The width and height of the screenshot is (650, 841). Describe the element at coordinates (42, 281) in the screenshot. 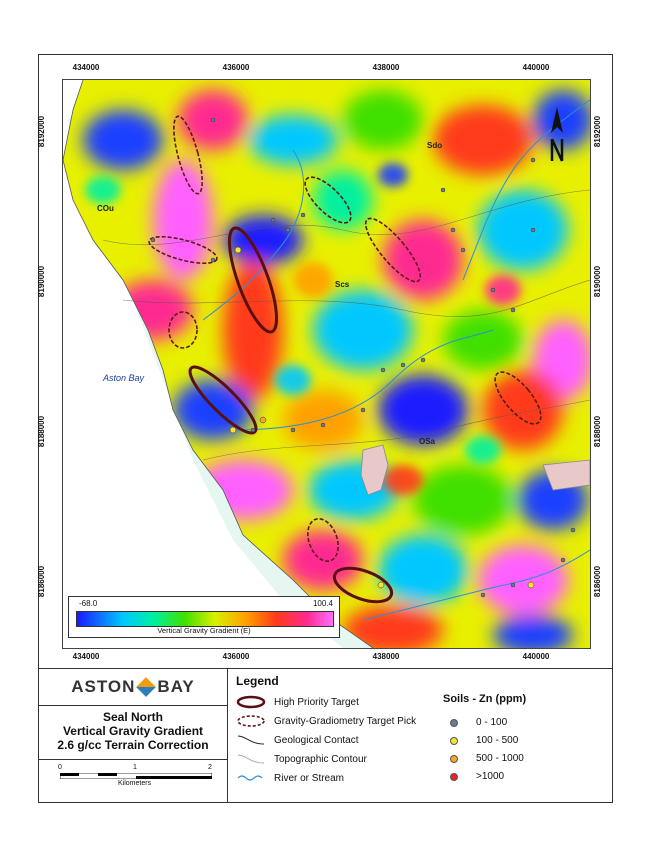

I see `y-tick-left: 8190000` at that location.